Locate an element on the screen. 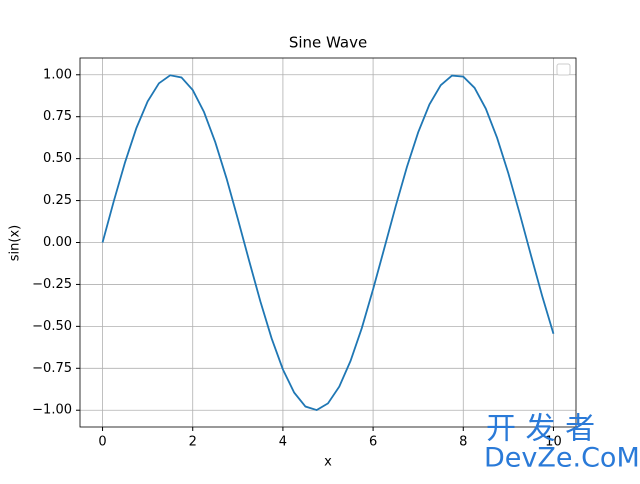  x-tick-label: 4 is located at coordinates (283, 442).